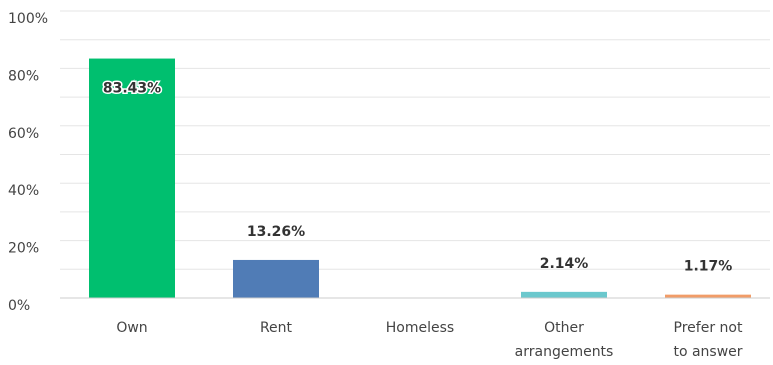  What do you see at coordinates (19, 306) in the screenshot?
I see `y-tick-label: 0%` at bounding box center [19, 306].